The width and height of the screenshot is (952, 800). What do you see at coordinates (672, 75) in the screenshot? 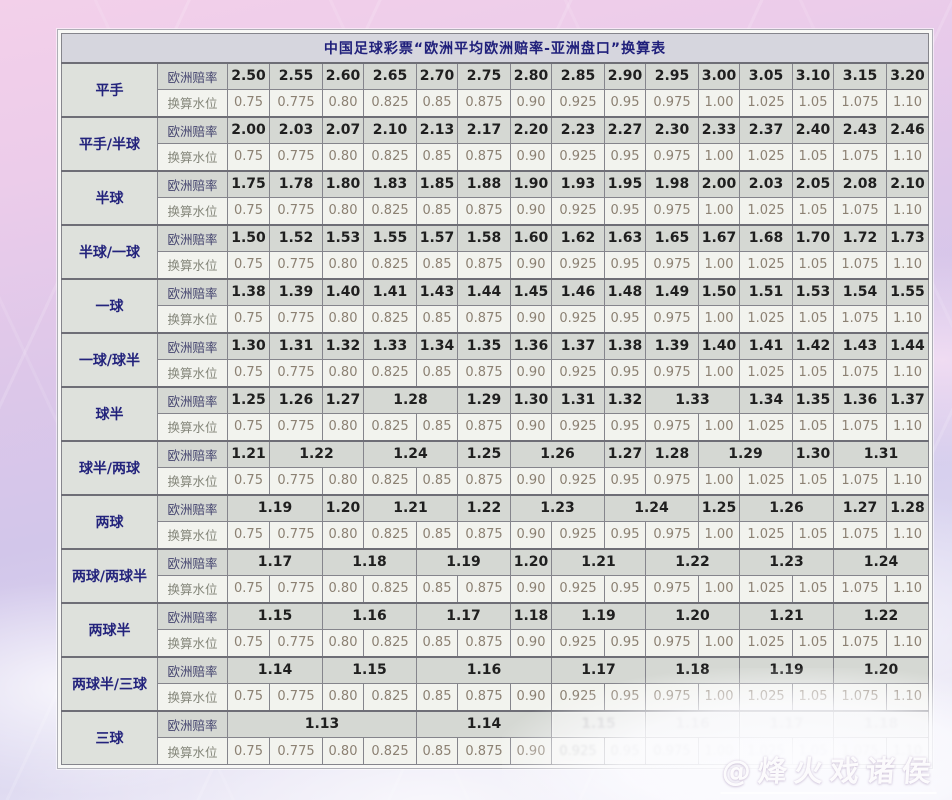
I see `odds-value-cell: 2.95` at bounding box center [672, 75].